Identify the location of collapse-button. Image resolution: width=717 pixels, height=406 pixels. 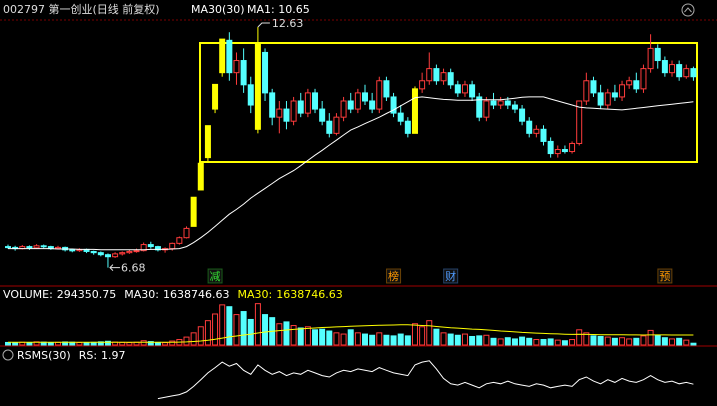
(688, 10).